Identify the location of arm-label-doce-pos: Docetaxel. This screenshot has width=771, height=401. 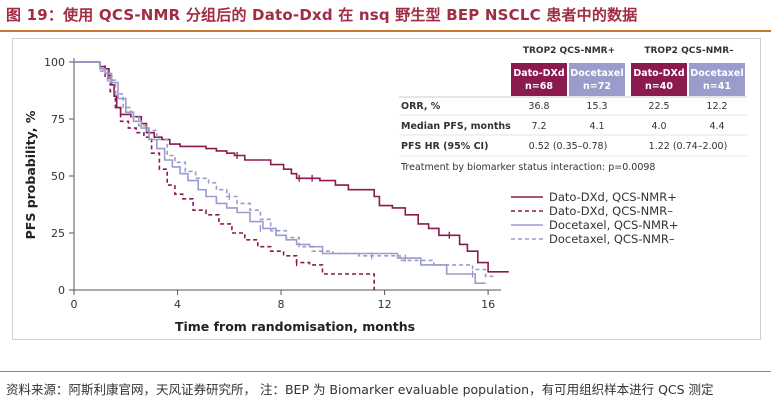
(596, 73).